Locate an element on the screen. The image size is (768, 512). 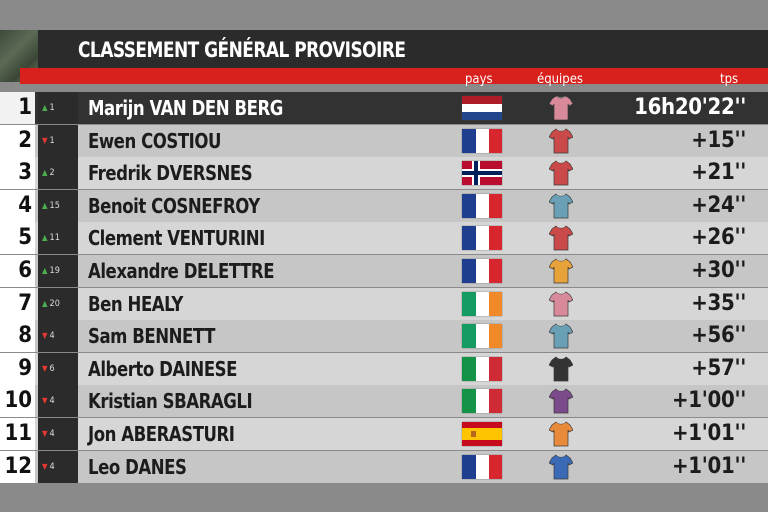
table-row: 8 ▼ 4 Sam BENNETT +56'' is located at coordinates (384, 336).